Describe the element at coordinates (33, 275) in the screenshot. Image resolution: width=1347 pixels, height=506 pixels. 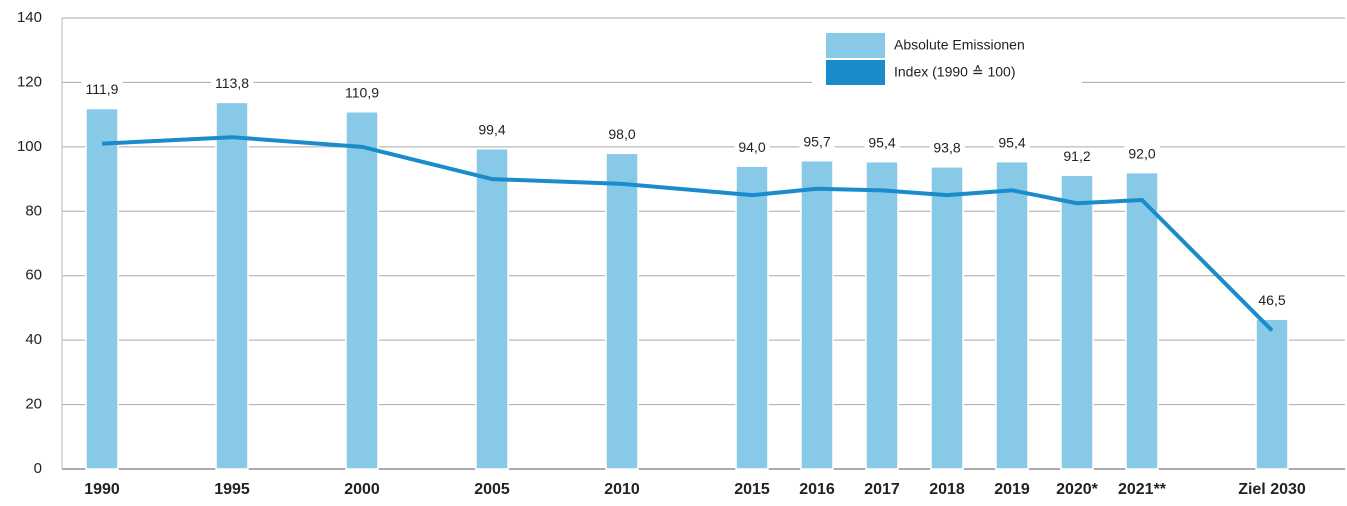
I see `y-tick-label: 60` at that location.